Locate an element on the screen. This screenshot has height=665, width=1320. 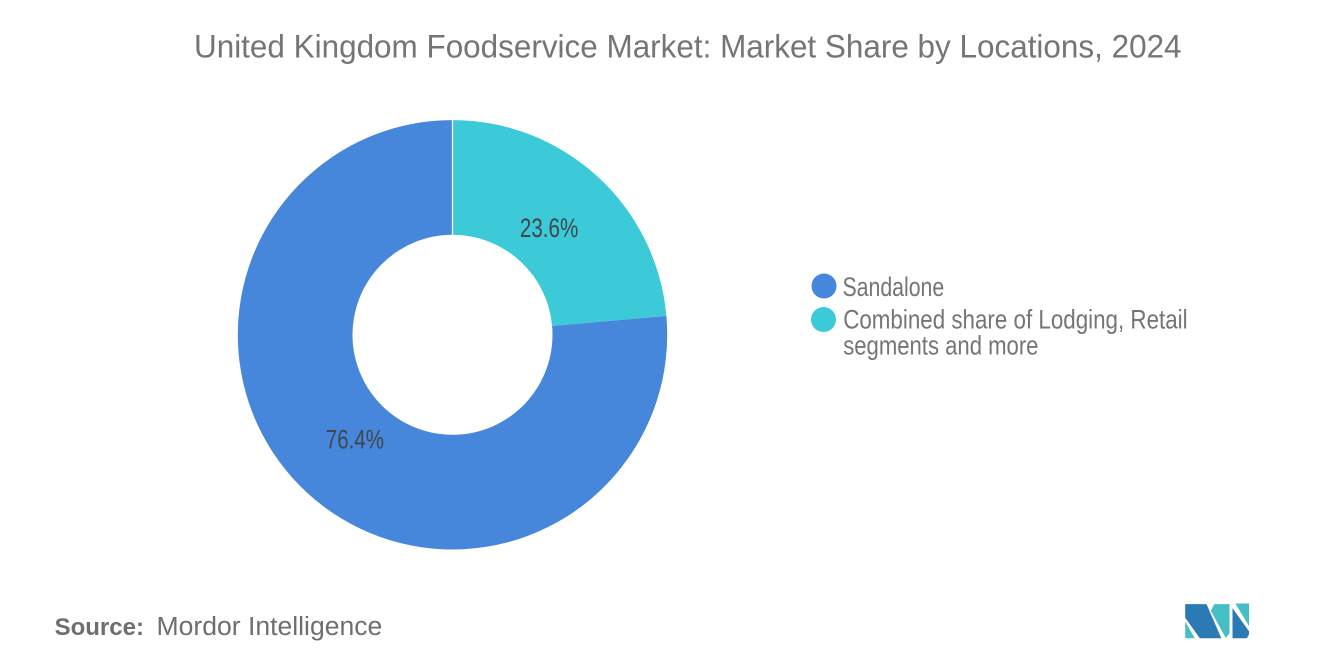
svg-text: 76.4% is located at coordinates (355, 440).